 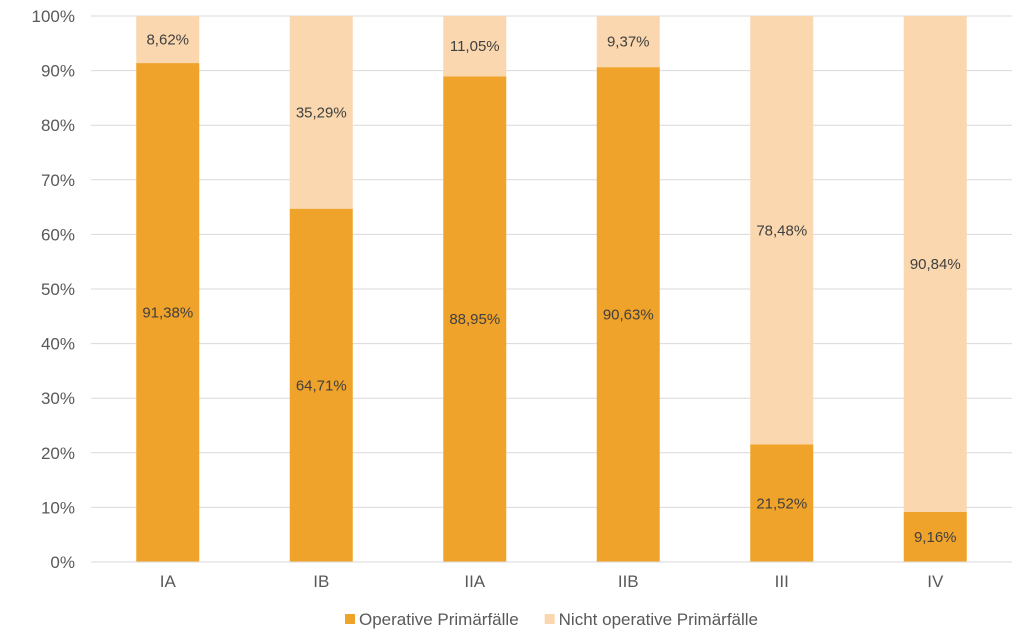 I want to click on y-tick-label: 30%, so click(x=58, y=398).